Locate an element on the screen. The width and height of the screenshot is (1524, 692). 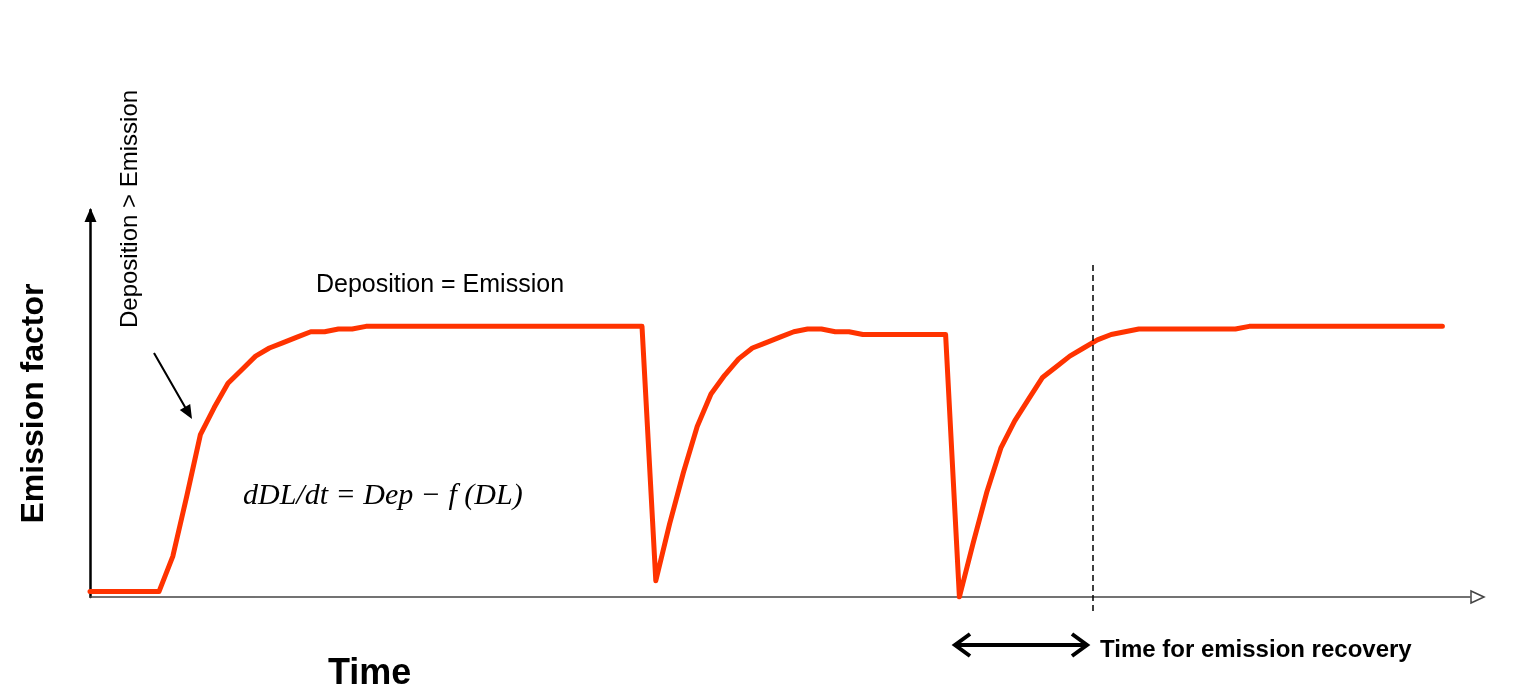
y-axis-title: Emission factor is located at coordinates (32, 403).